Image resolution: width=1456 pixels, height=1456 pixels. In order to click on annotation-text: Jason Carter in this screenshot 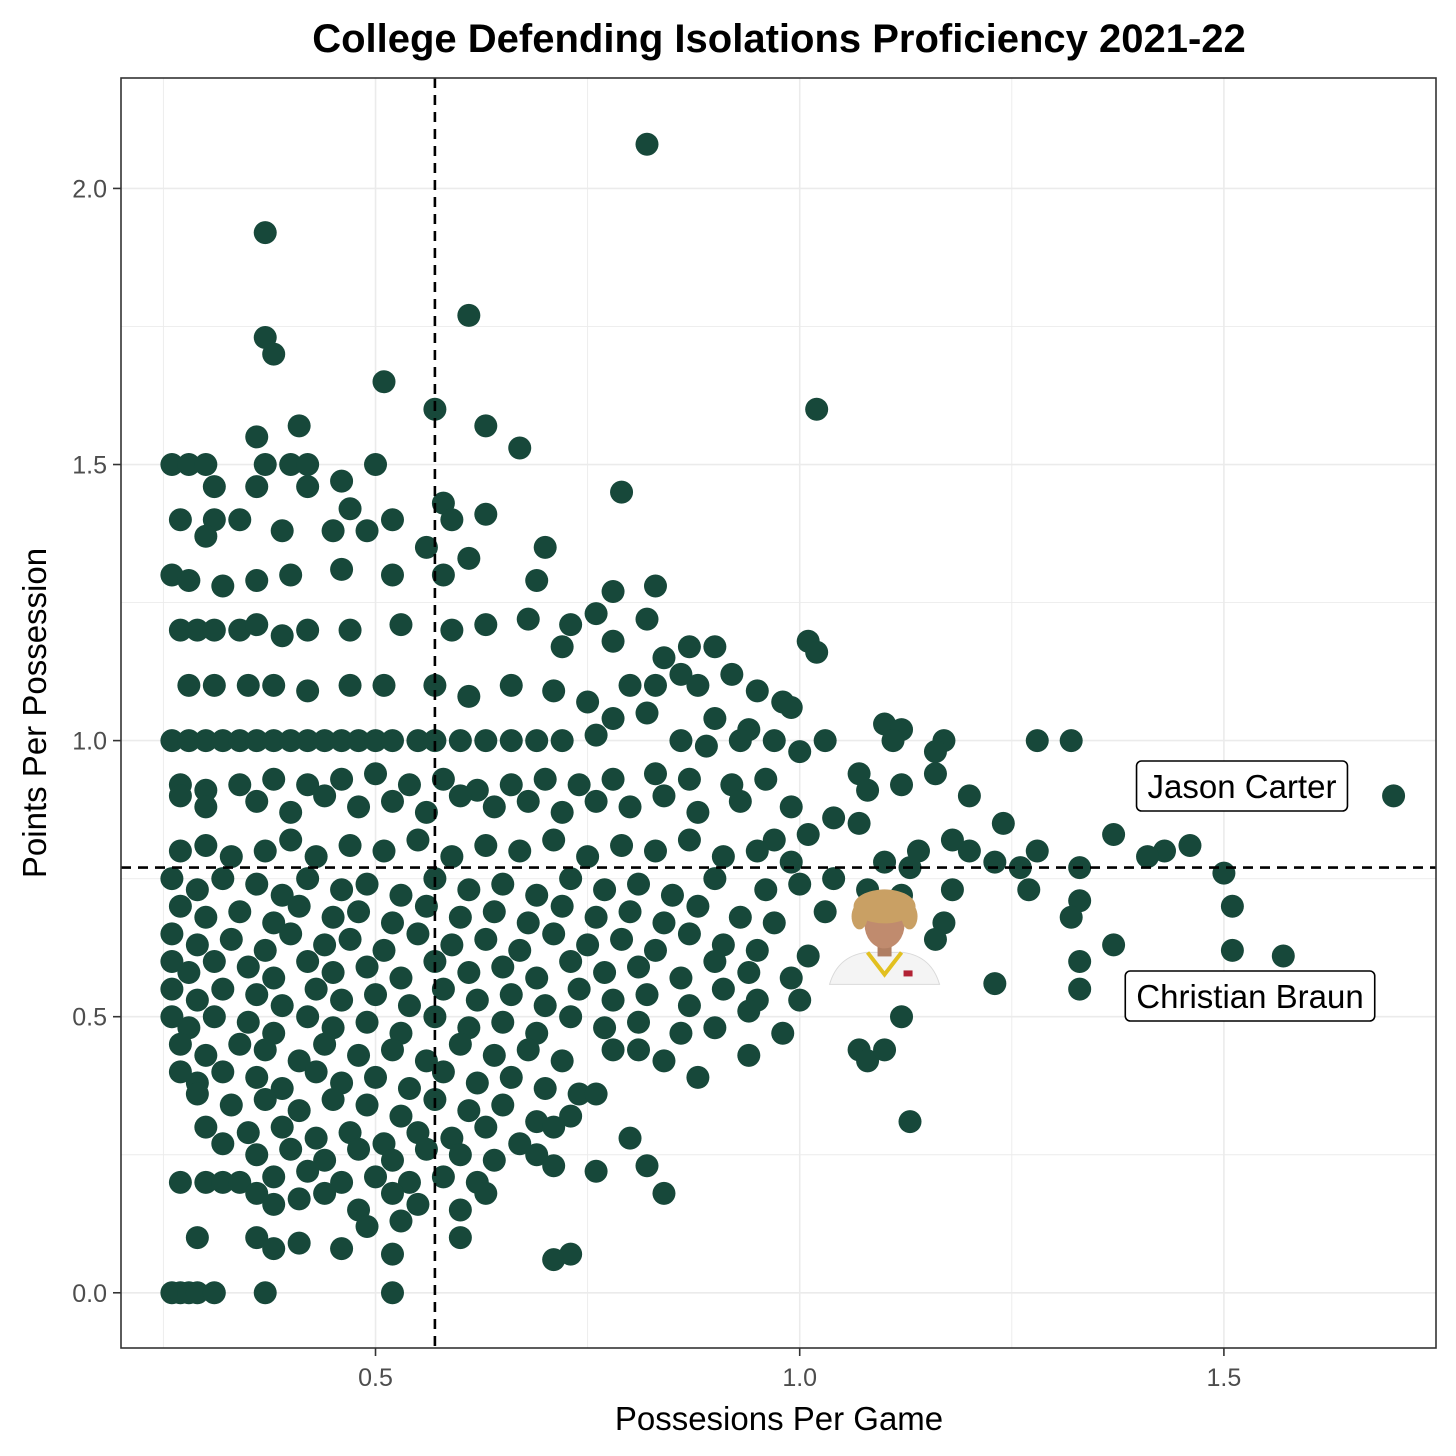, I will do `click(1242, 786)`.